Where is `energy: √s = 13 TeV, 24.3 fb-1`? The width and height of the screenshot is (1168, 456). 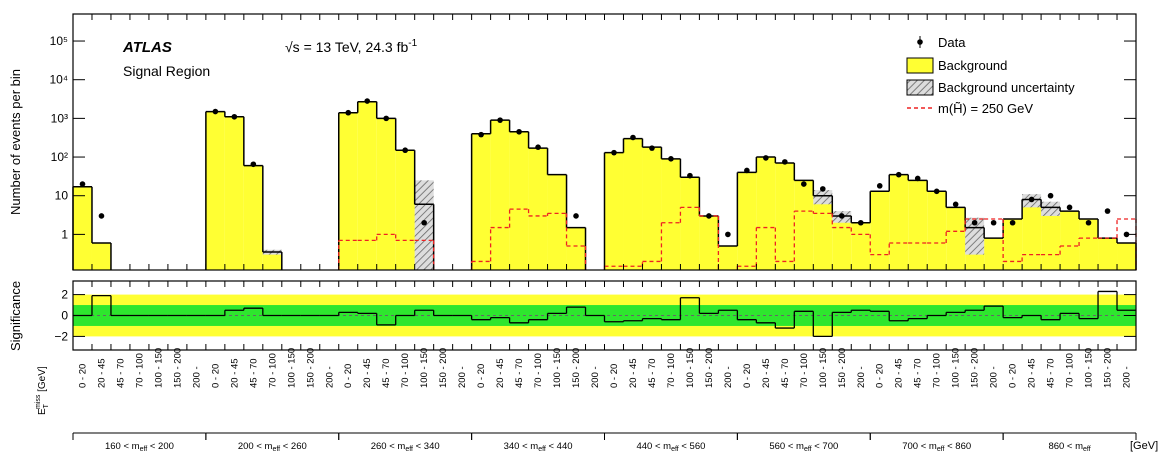 energy: √s = 13 TeV, 24.3 fb-1 is located at coordinates (351, 46).